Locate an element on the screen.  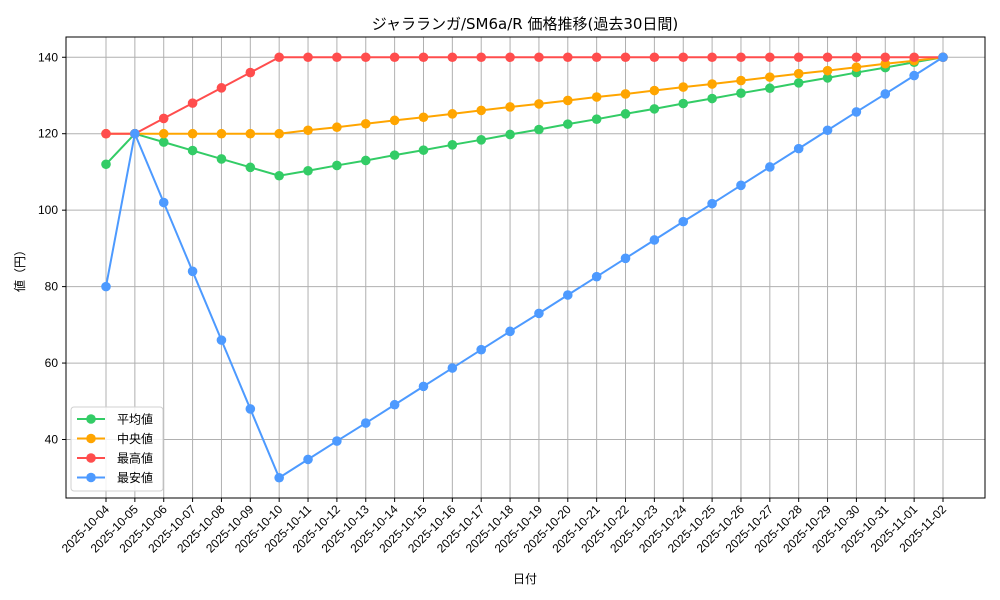
legend-label: 中央値 is located at coordinates (135, 438).